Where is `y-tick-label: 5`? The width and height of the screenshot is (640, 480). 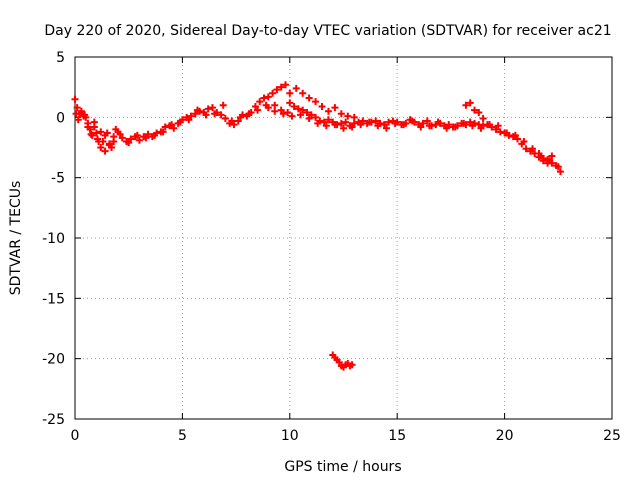
y-tick-label: 5 is located at coordinates (60, 58).